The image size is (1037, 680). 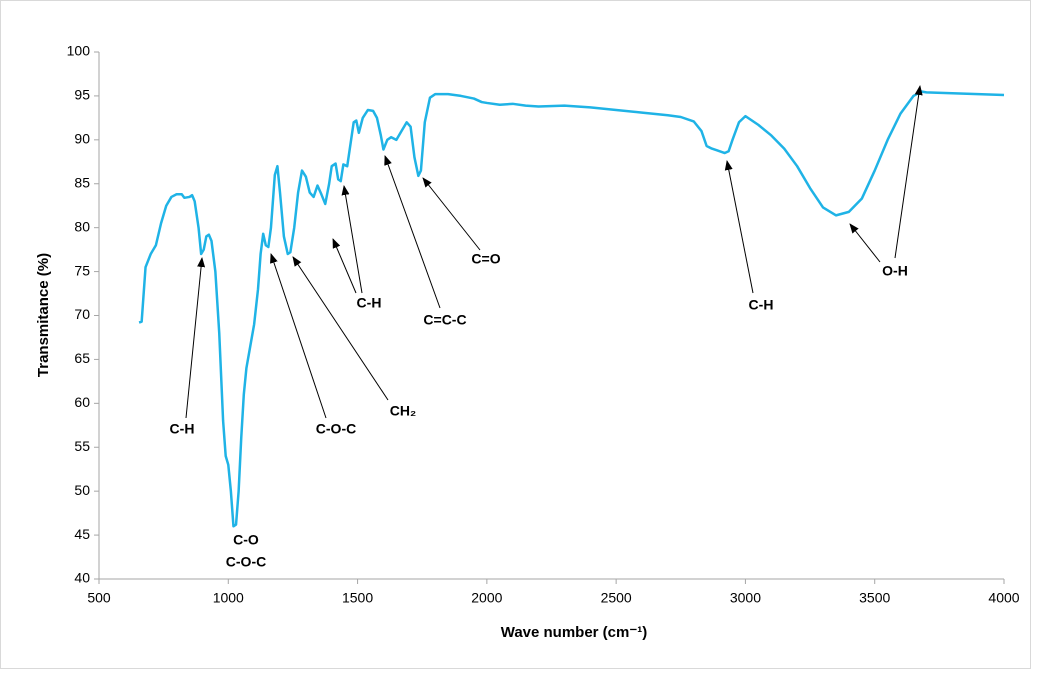 What do you see at coordinates (1003, 598) in the screenshot?
I see `x-tick-label: 4000` at bounding box center [1003, 598].